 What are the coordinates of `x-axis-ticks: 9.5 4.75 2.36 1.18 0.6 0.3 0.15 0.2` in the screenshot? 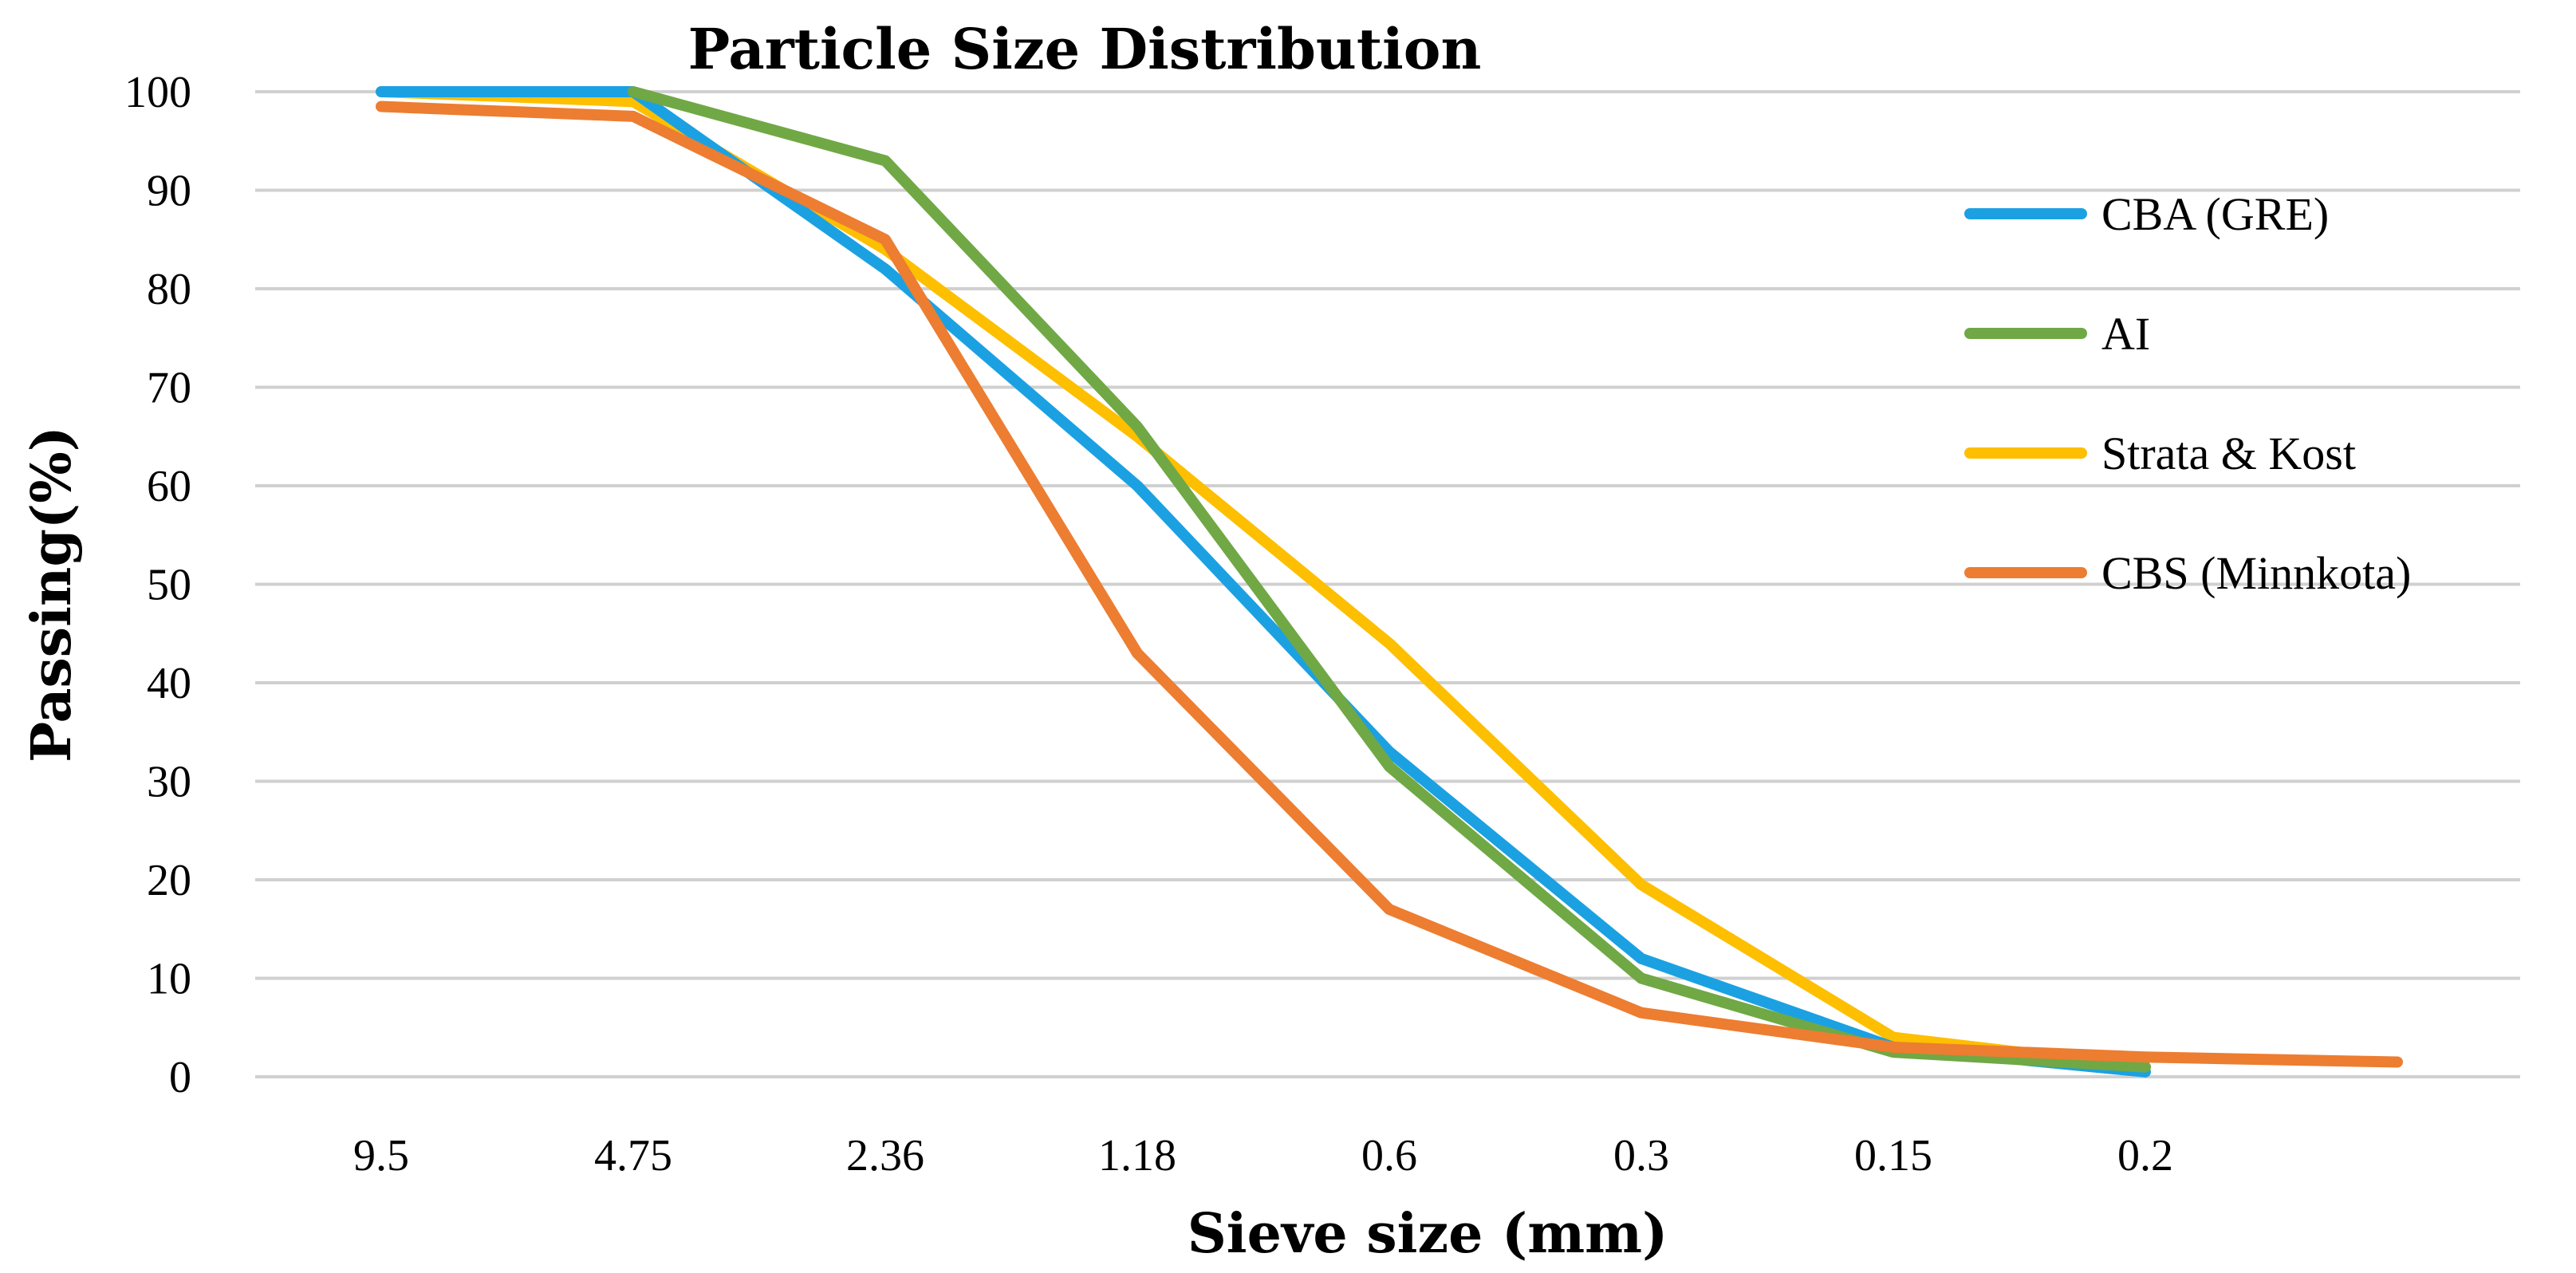 It's located at (1263, 1156).